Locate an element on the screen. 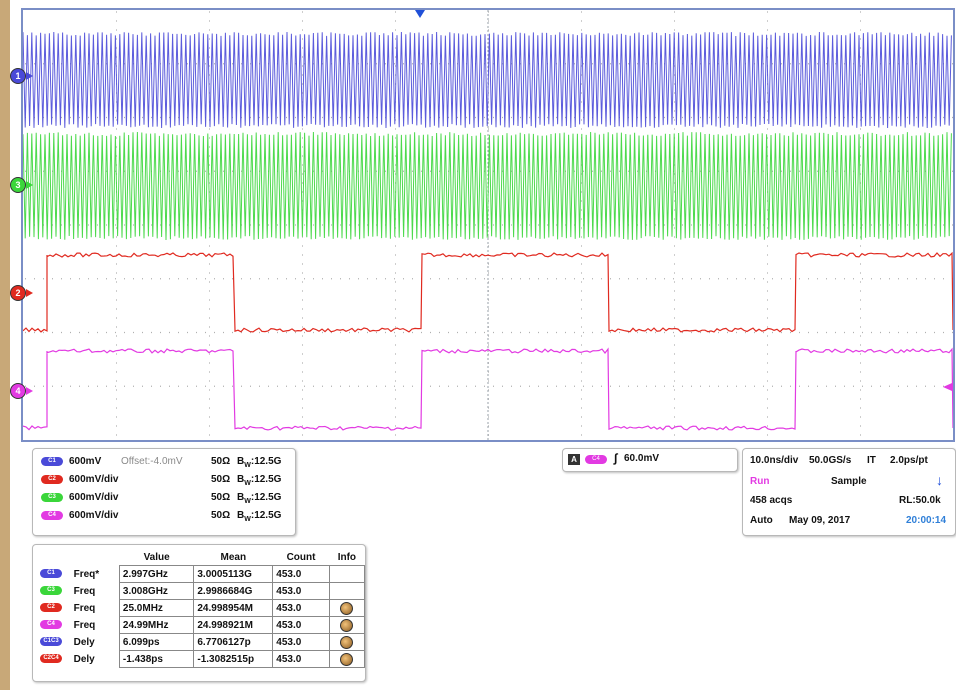  measurement-source-chip: C1 is located at coordinates (54, 574).